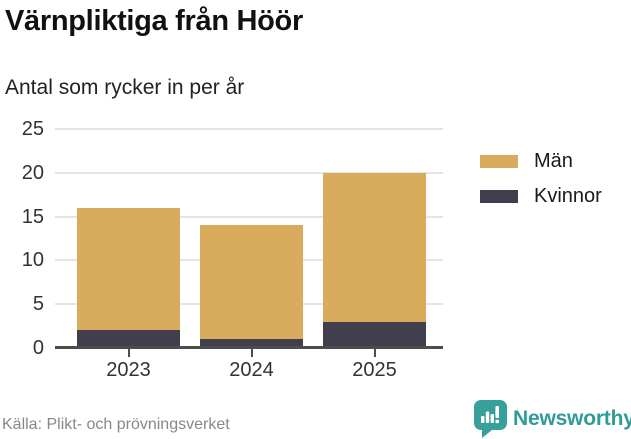 Image resolution: width=631 pixels, height=439 pixels. What do you see at coordinates (154, 21) in the screenshot?
I see `chart-title: Värnpliktiga från Höör` at bounding box center [154, 21].